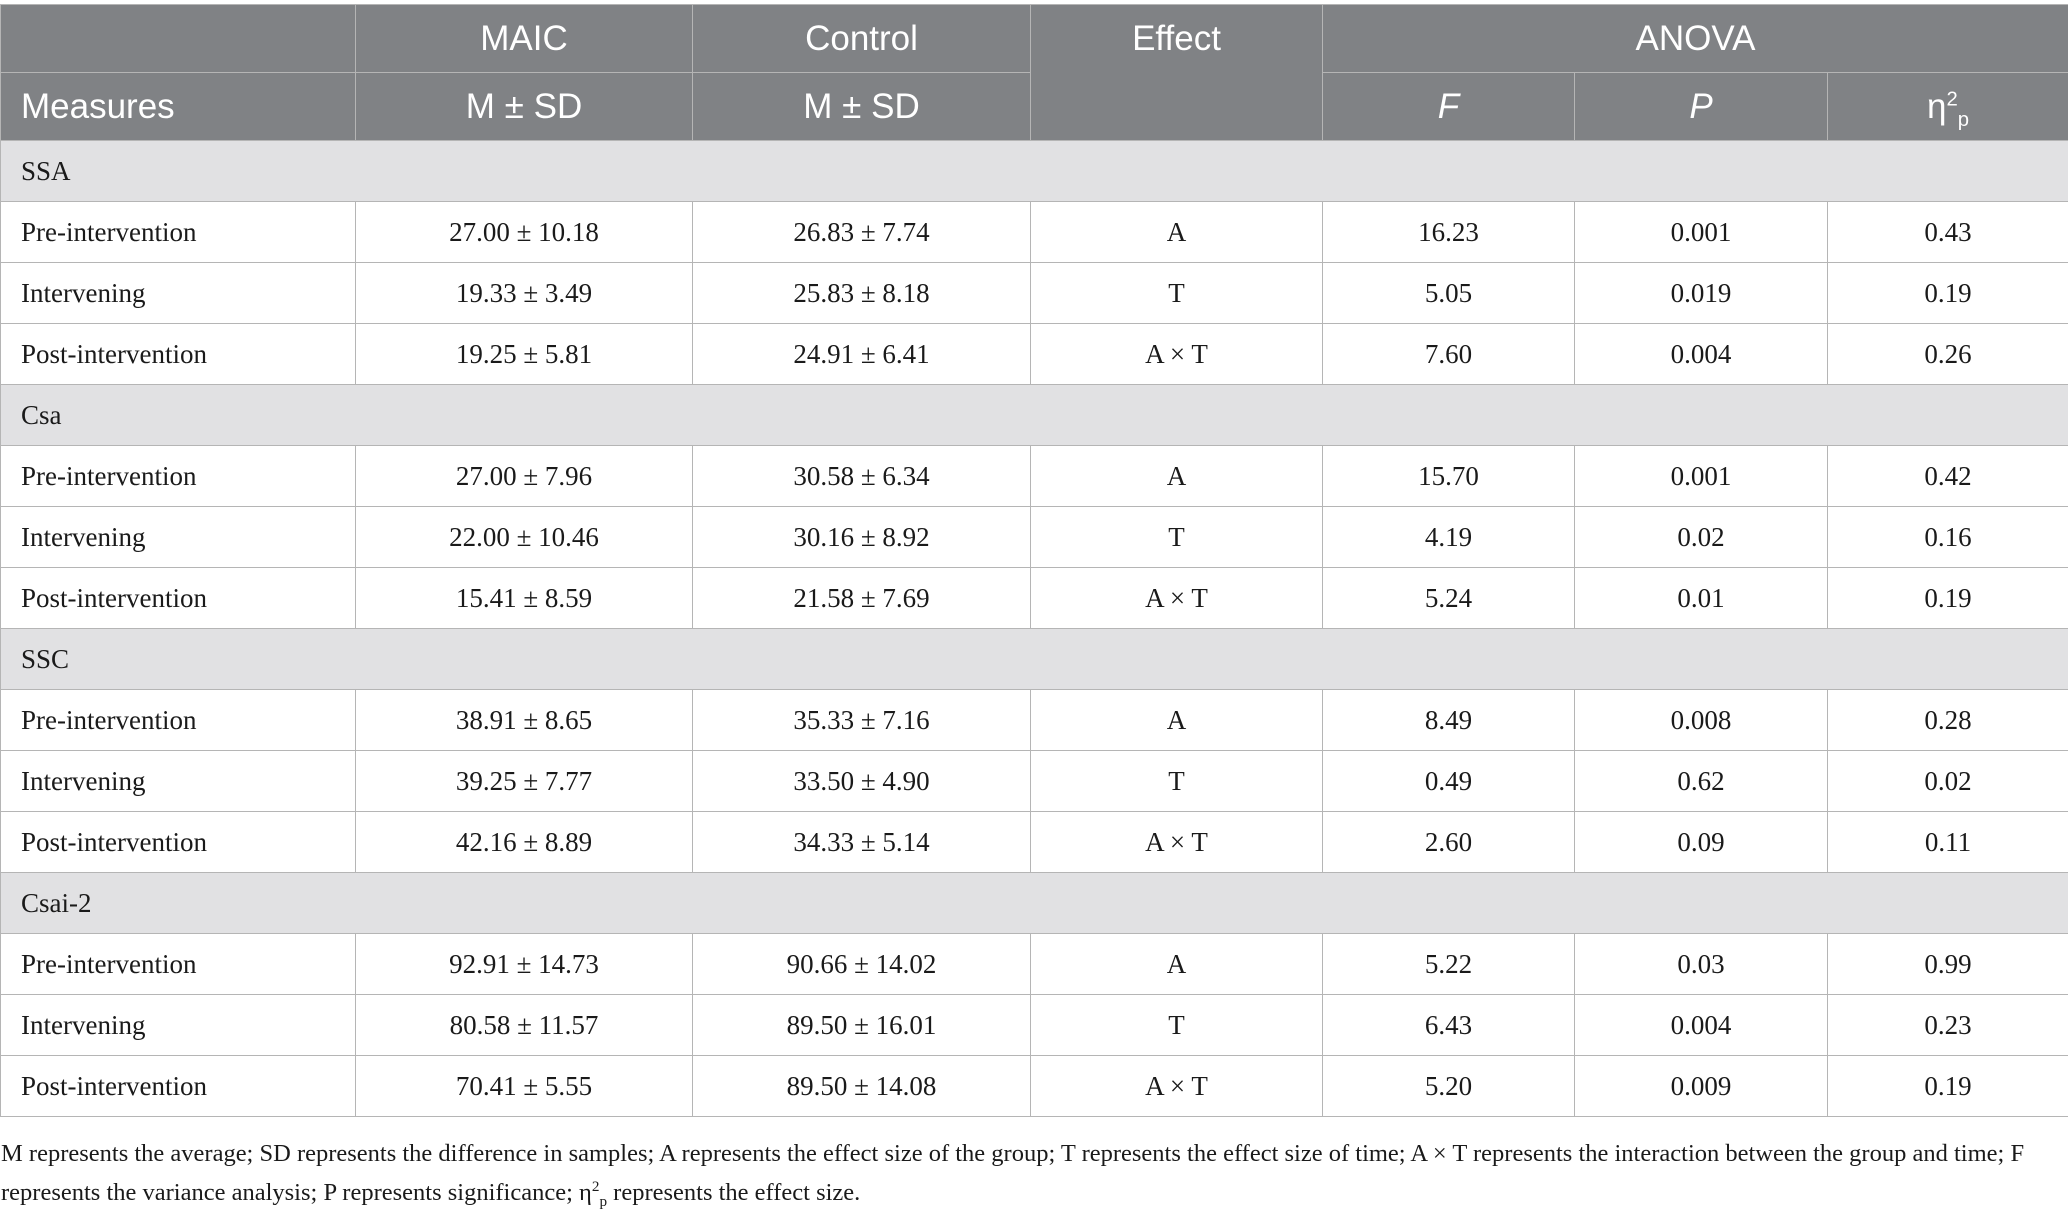 This screenshot has width=2068, height=1215. Describe the element at coordinates (1952, 98) in the screenshot. I see `eta-superscript: 2` at that location.